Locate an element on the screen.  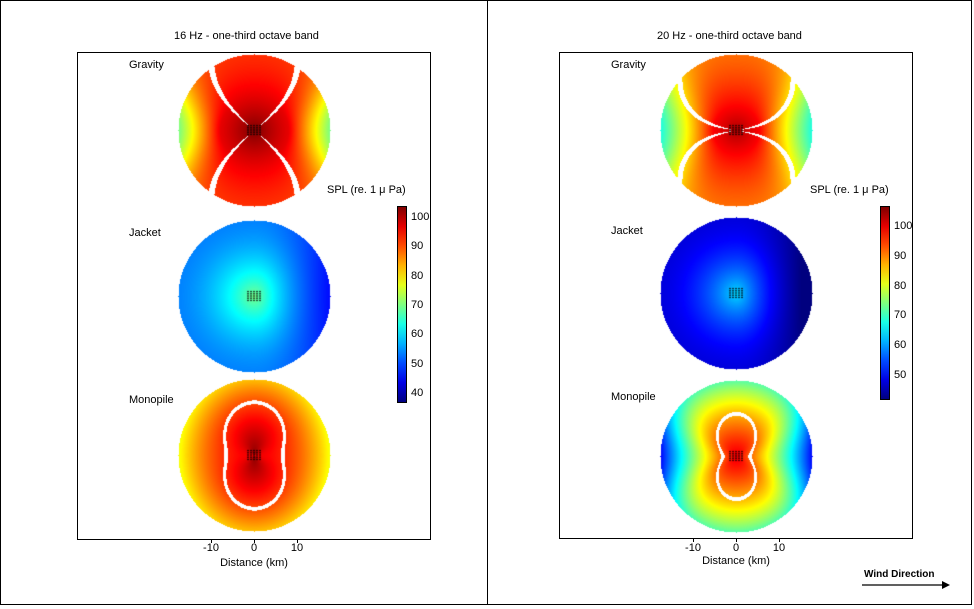
wind-direction-label: Wind Direction is located at coordinates (899, 574).